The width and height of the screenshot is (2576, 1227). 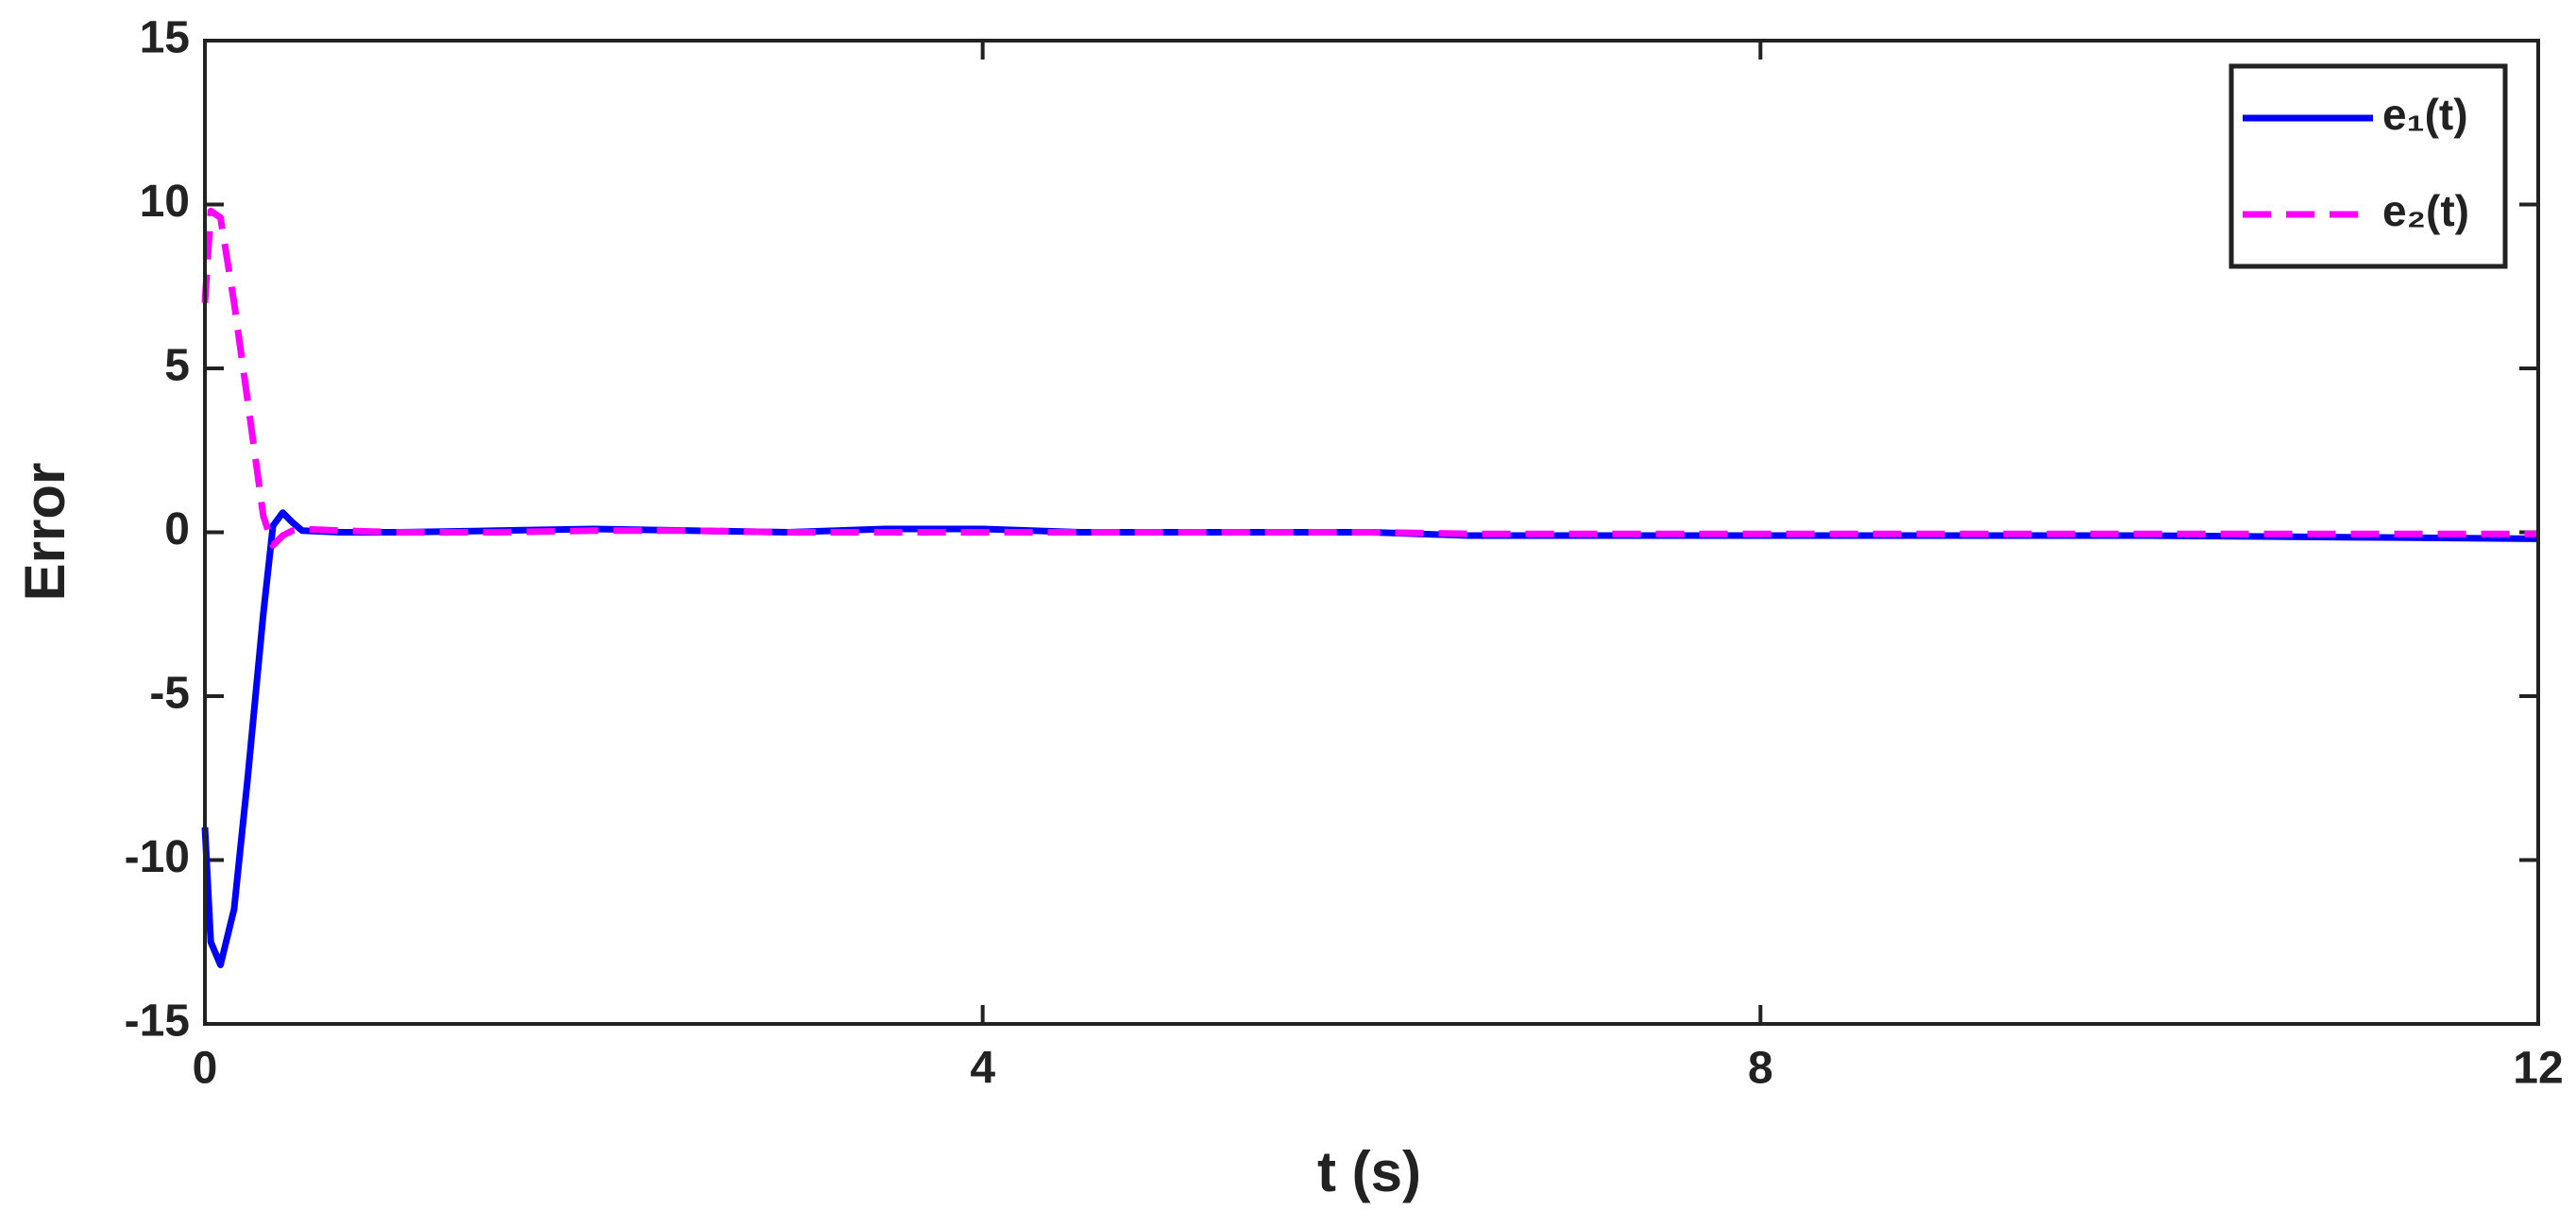 I want to click on x-axis-label: t (s), so click(x=1369, y=1171).